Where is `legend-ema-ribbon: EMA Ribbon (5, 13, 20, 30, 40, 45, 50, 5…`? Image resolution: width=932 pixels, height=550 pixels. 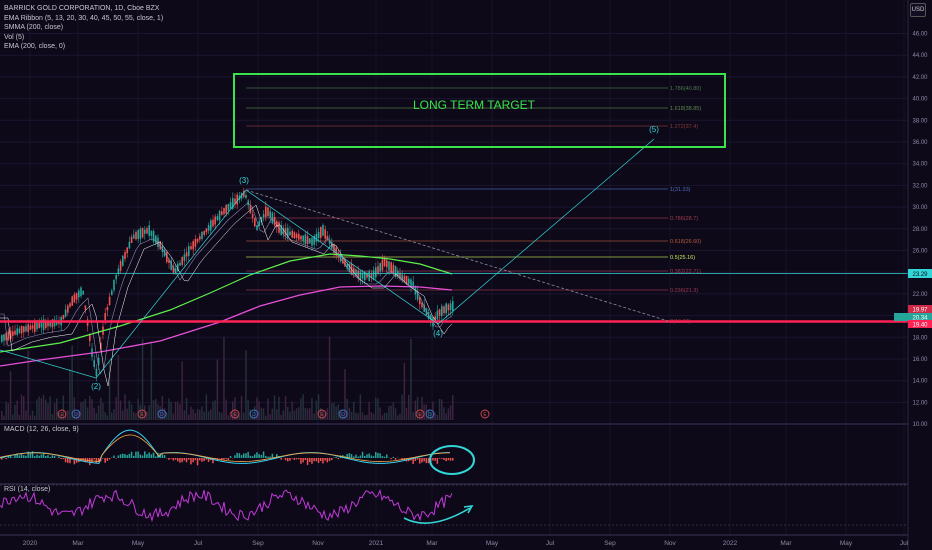
legend-ema-ribbon: EMA Ribbon (5, 13, 20, 30, 40, 45, 50, 5… is located at coordinates (84, 18).